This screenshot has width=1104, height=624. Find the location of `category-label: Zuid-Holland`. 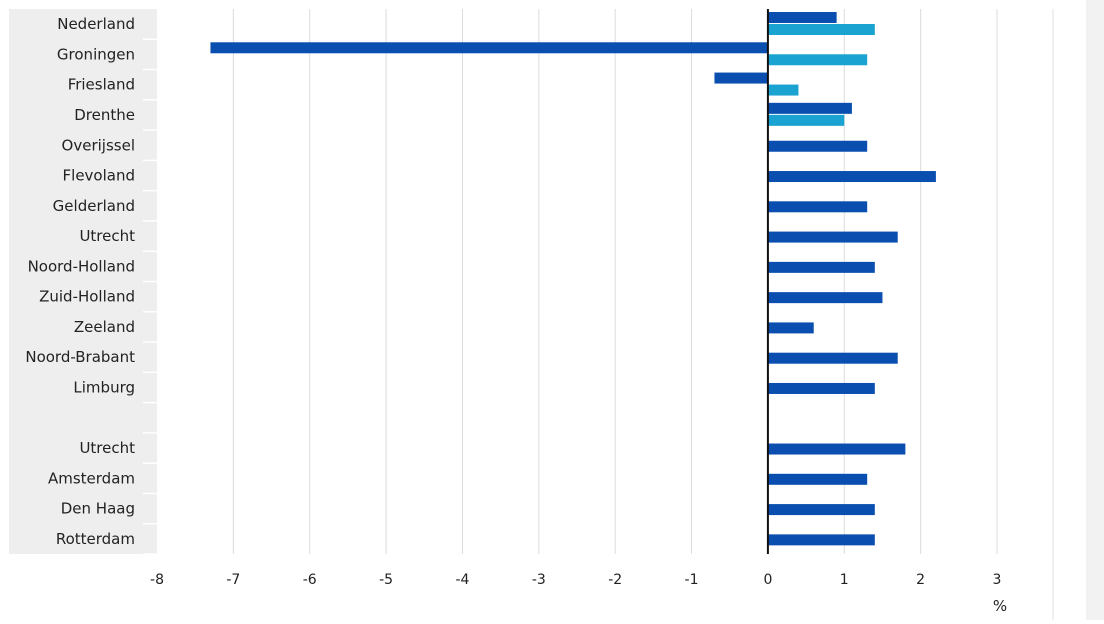

category-label: Zuid-Holland is located at coordinates (87, 297).